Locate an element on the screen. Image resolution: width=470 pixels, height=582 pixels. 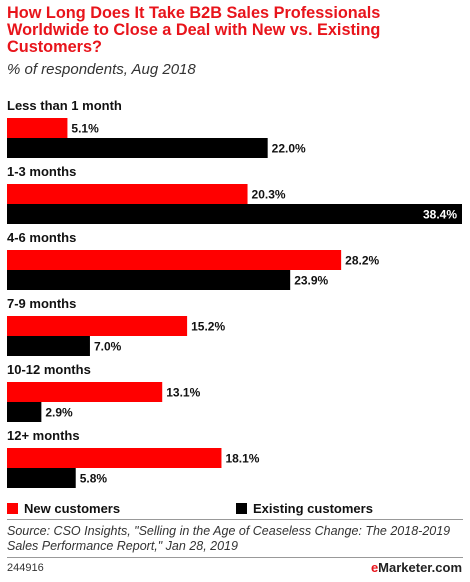
data-label: 20.3% is located at coordinates (269, 195).